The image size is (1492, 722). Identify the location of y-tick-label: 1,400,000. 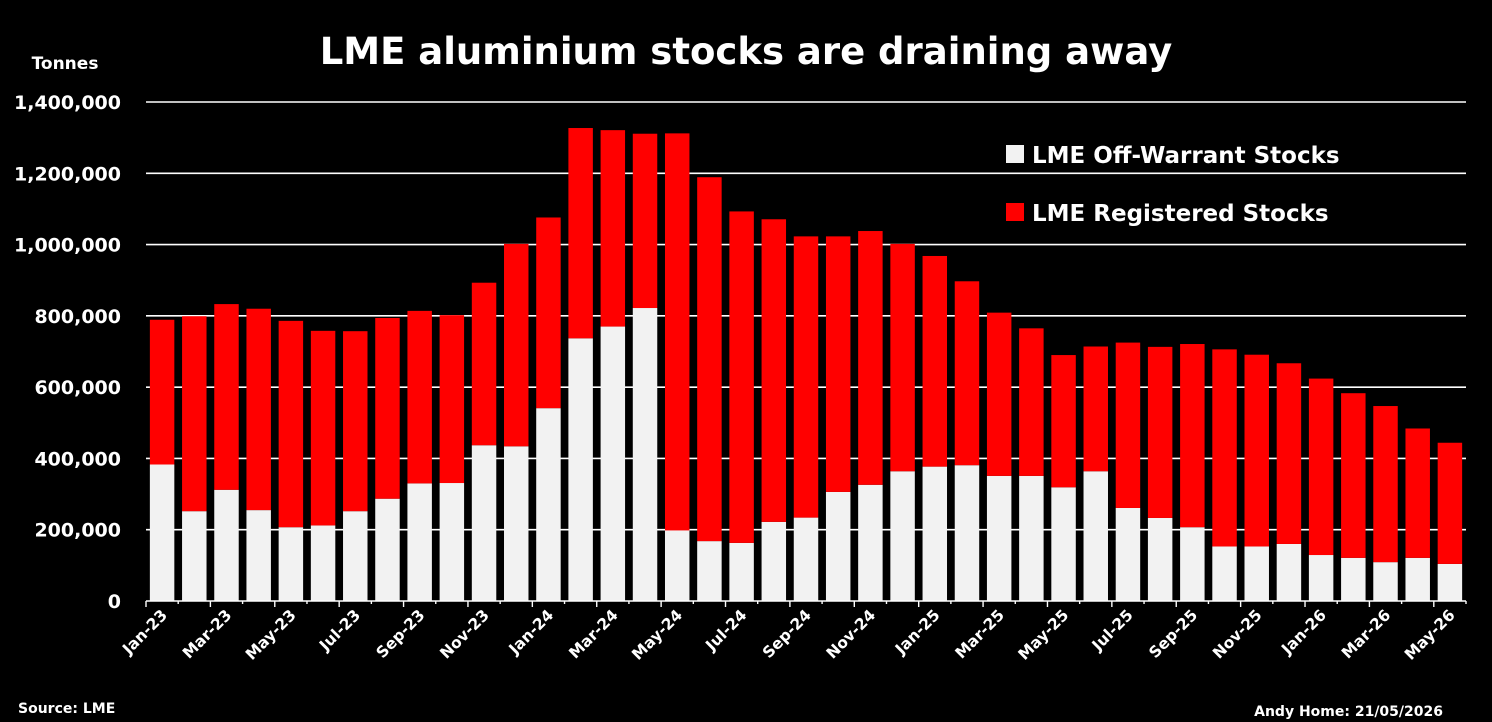
(67, 103).